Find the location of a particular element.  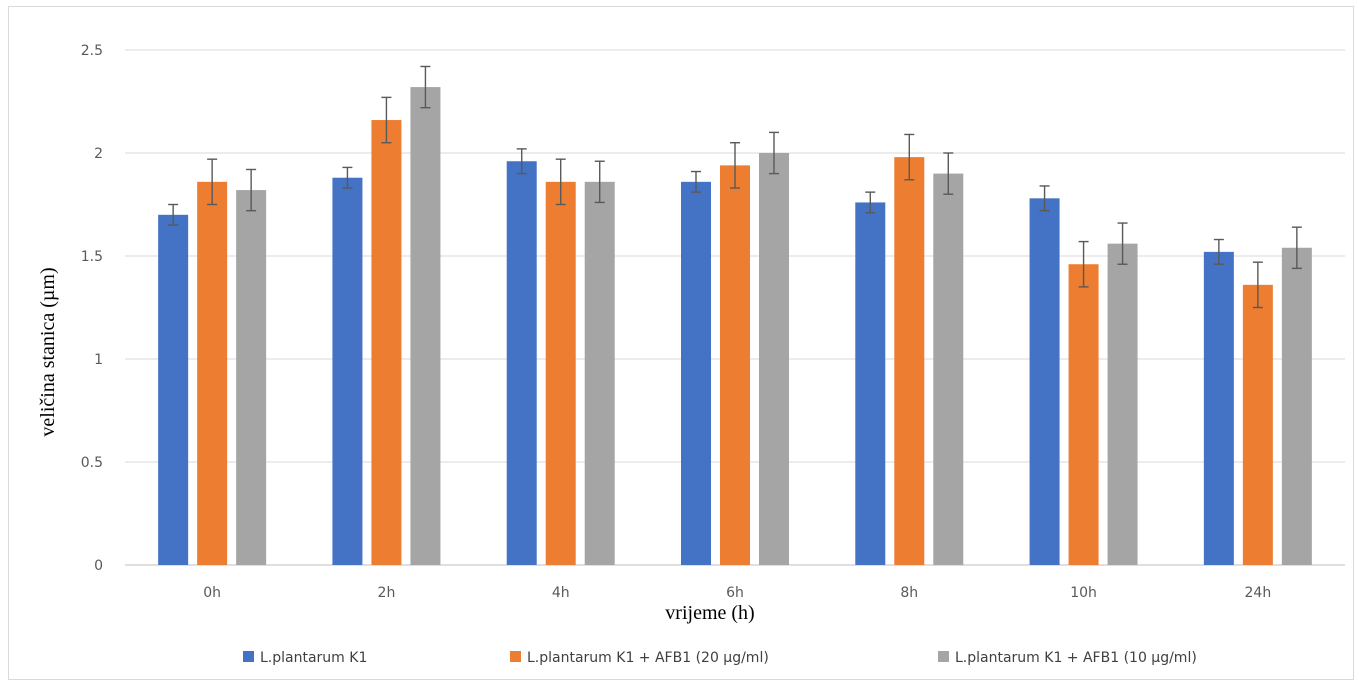

x-tick-labels: 0h 2h 4h 6h 8h 10h 24h is located at coordinates (737, 593).